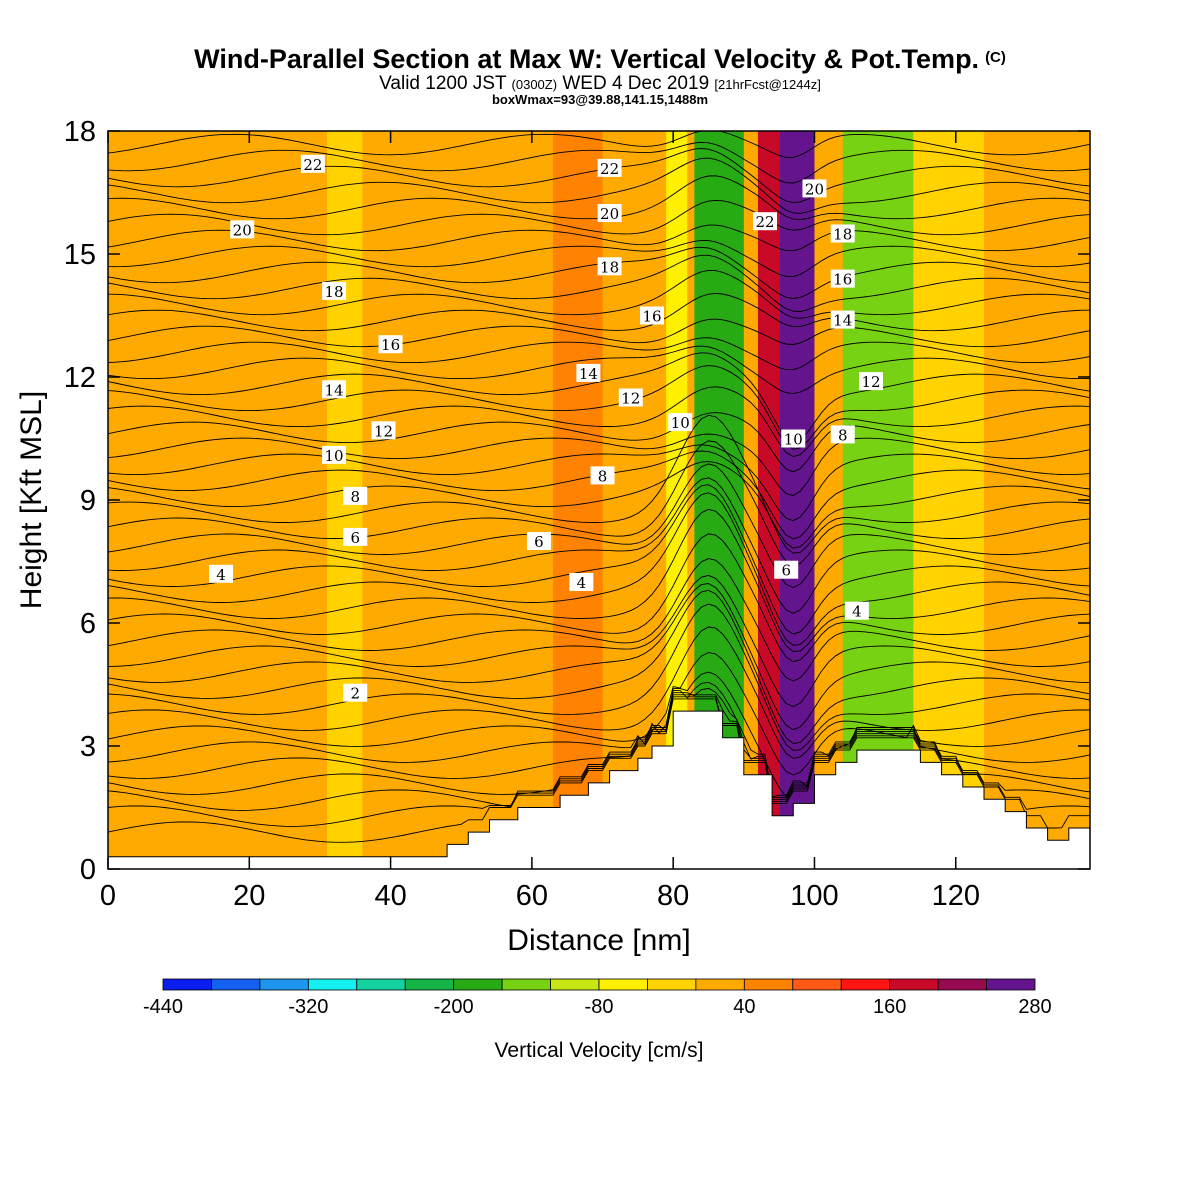 This screenshot has height=1200, width=1200. I want to click on colorbar-tick-label: -440, so click(163, 1007).